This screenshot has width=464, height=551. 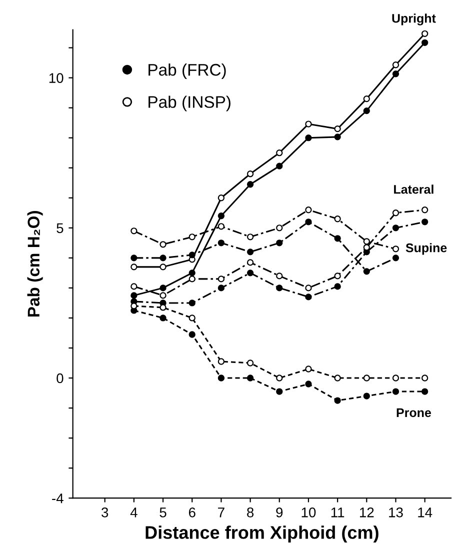 What do you see at coordinates (425, 513) in the screenshot?
I see `x-tick-label: 14` at bounding box center [425, 513].